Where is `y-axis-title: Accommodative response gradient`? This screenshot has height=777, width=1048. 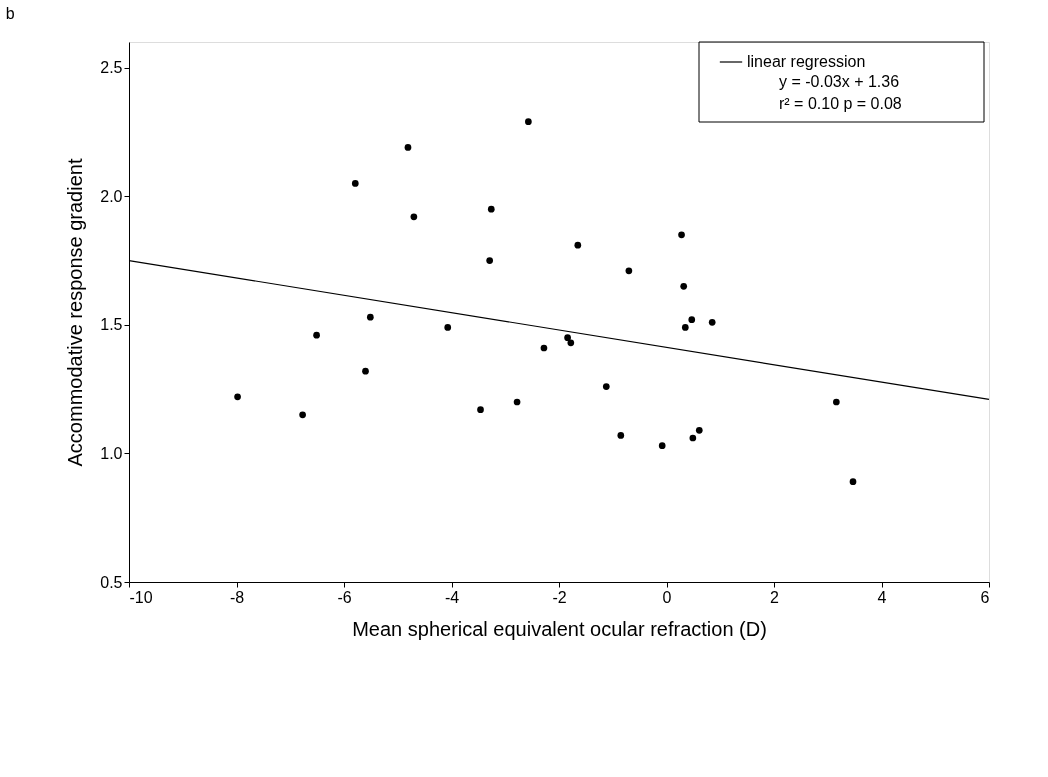 y-axis-title: Accommodative response gradient is located at coordinates (75, 312).